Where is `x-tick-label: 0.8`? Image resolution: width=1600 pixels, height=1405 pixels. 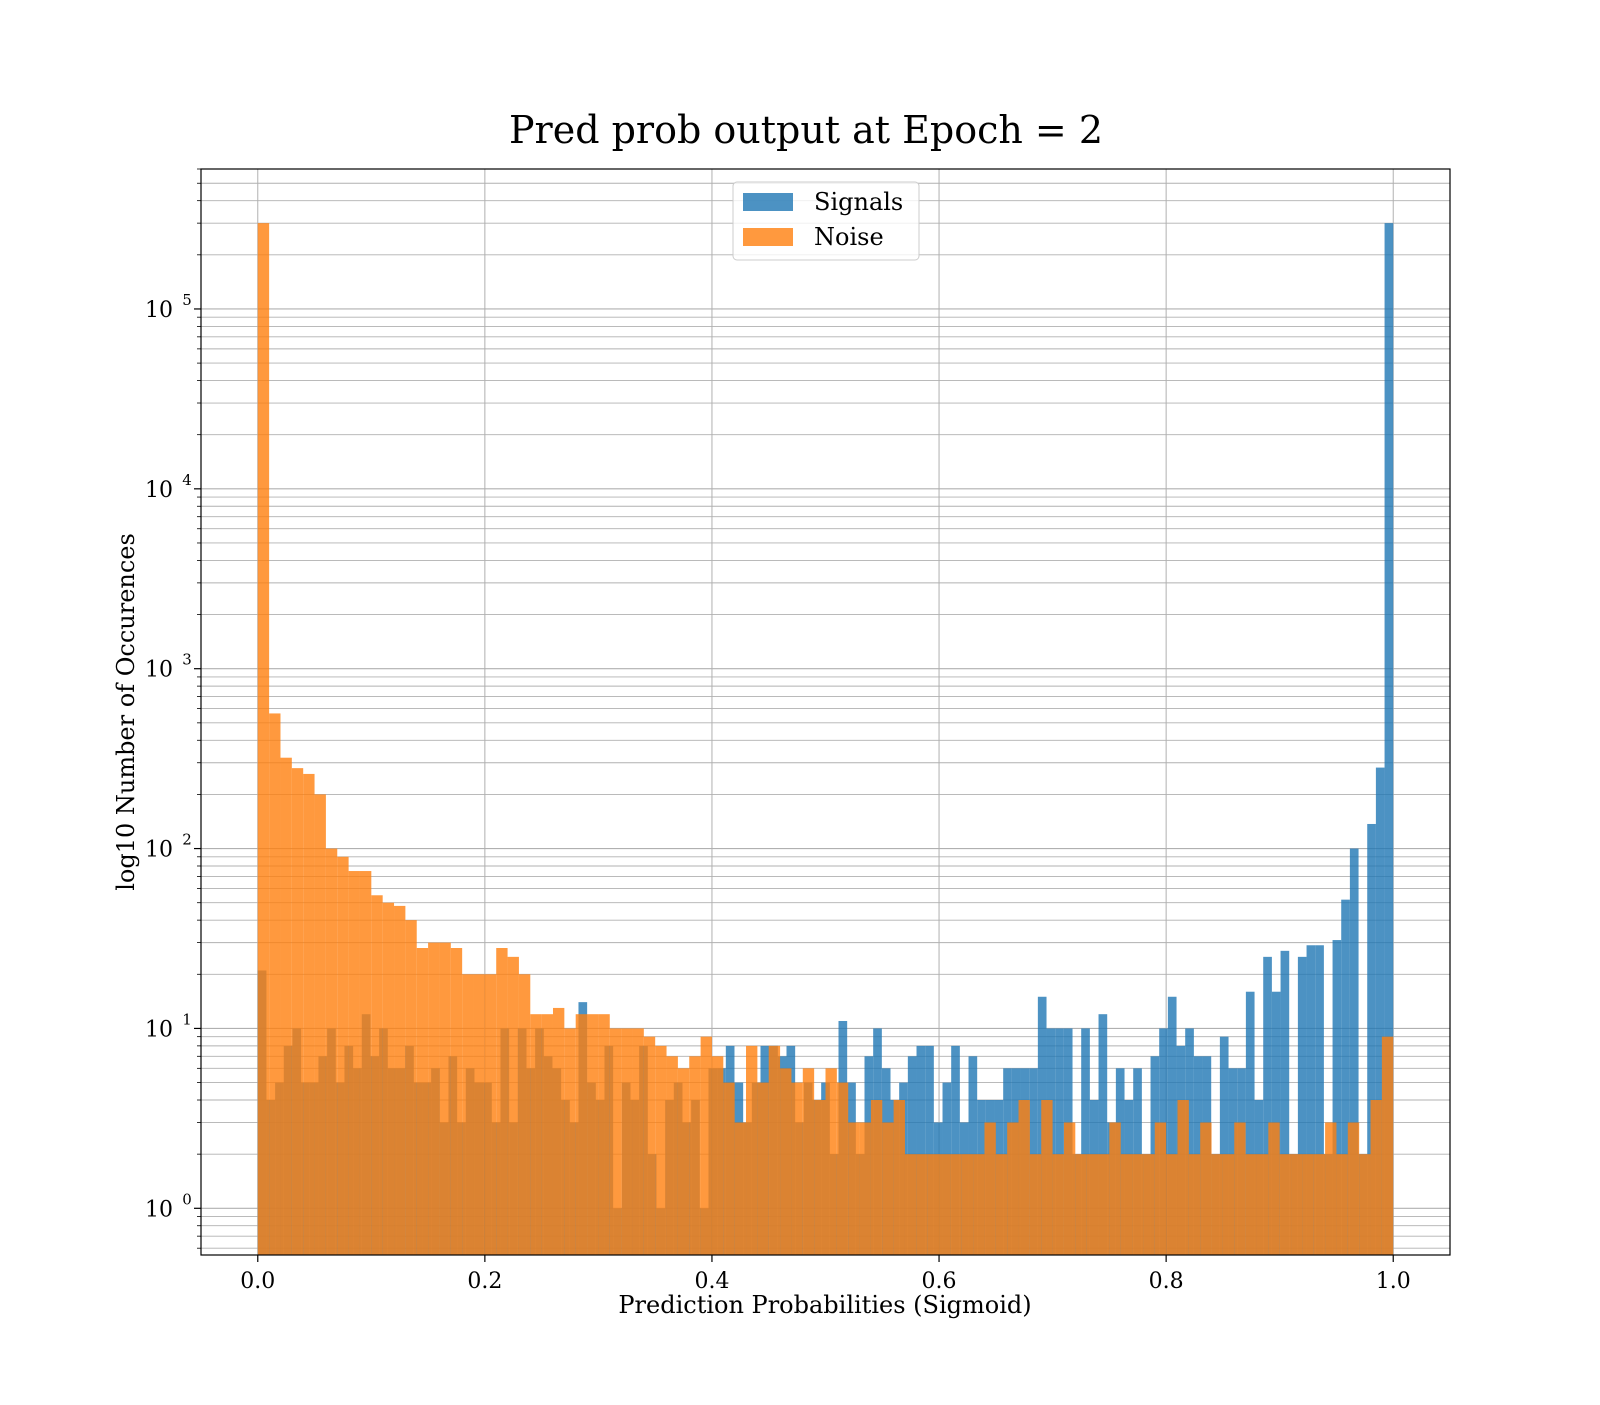 x-tick-label: 0.8 is located at coordinates (1166, 1281).